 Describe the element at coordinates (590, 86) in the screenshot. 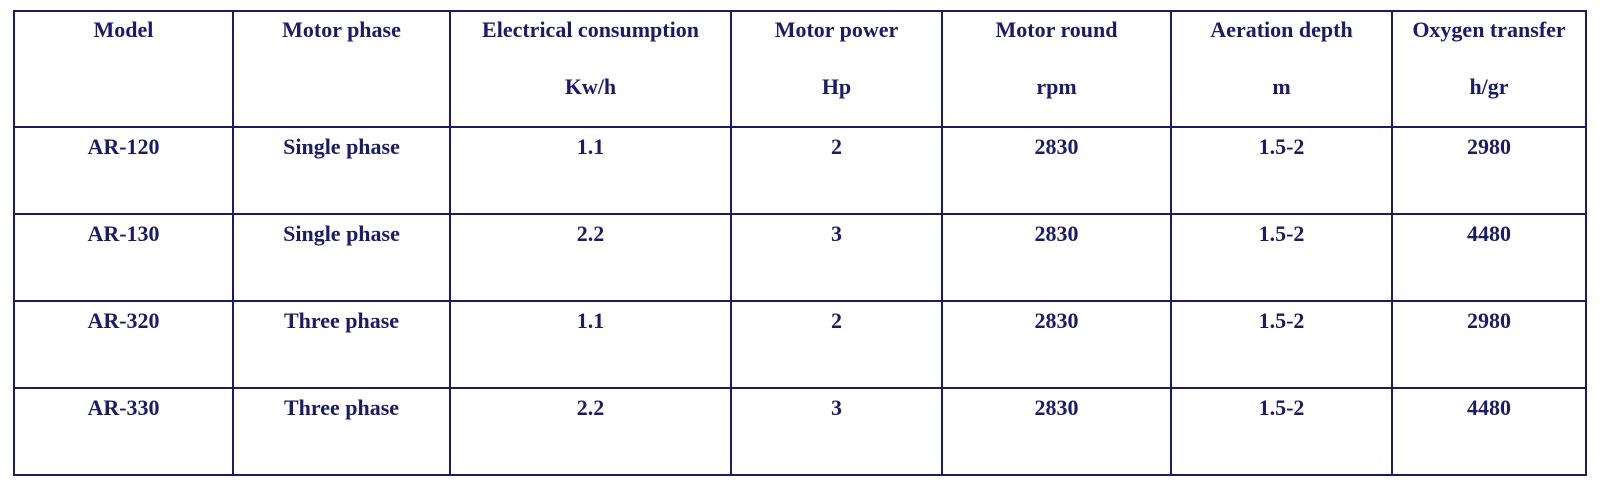

I see `header-unit: Kw/h` at that location.